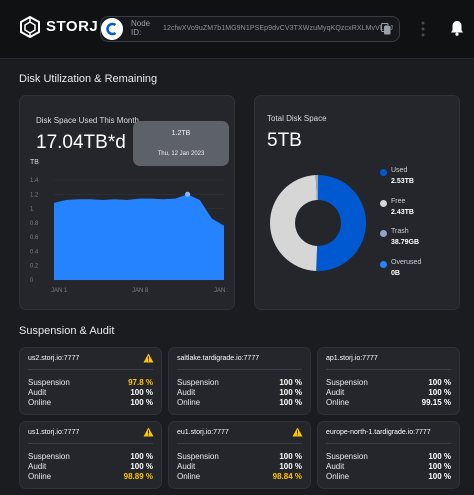 The height and width of the screenshot is (495, 474). What do you see at coordinates (405, 242) in the screenshot?
I see `legend-value: 38.79GB` at bounding box center [405, 242].